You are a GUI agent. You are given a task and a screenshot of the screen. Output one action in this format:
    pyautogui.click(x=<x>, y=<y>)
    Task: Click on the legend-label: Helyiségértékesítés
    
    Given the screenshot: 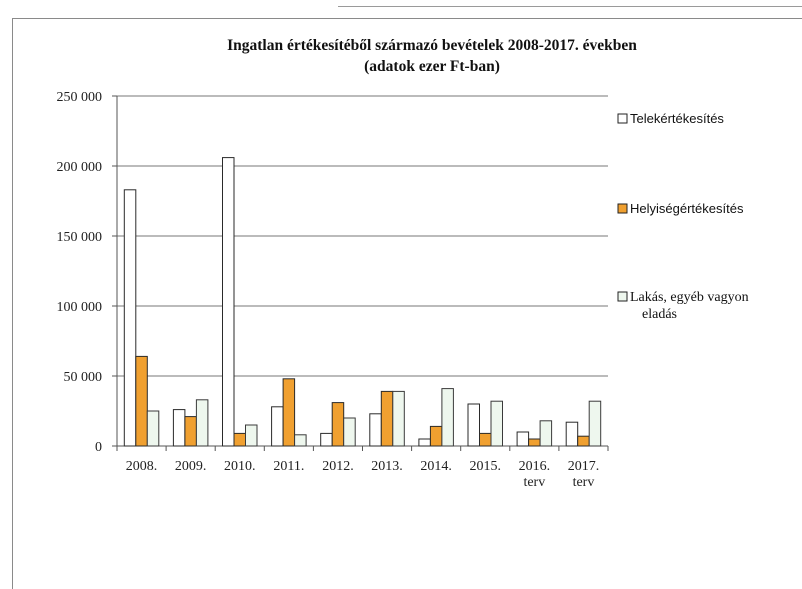 What is the action you would take?
    pyautogui.click(x=687, y=208)
    